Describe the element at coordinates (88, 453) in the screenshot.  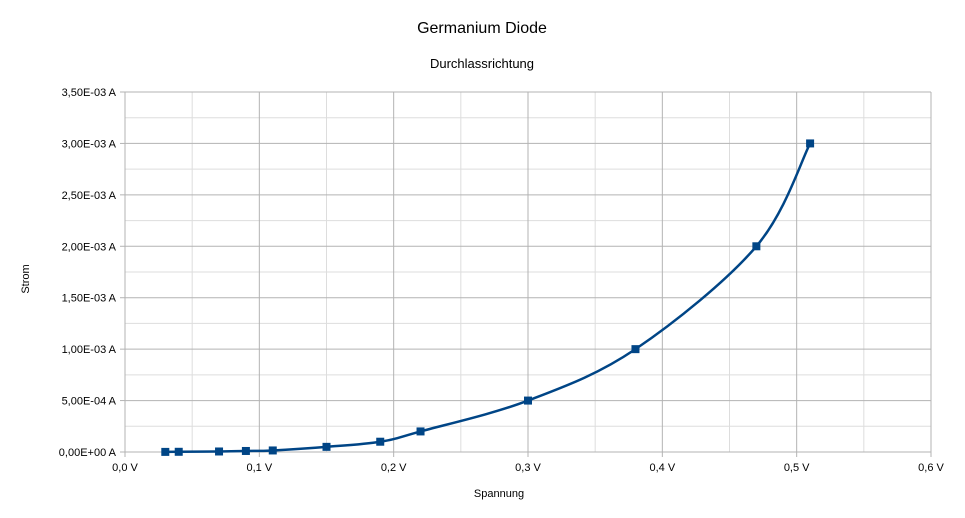
I see `y-tick-label: 0,00E+00 A` at that location.